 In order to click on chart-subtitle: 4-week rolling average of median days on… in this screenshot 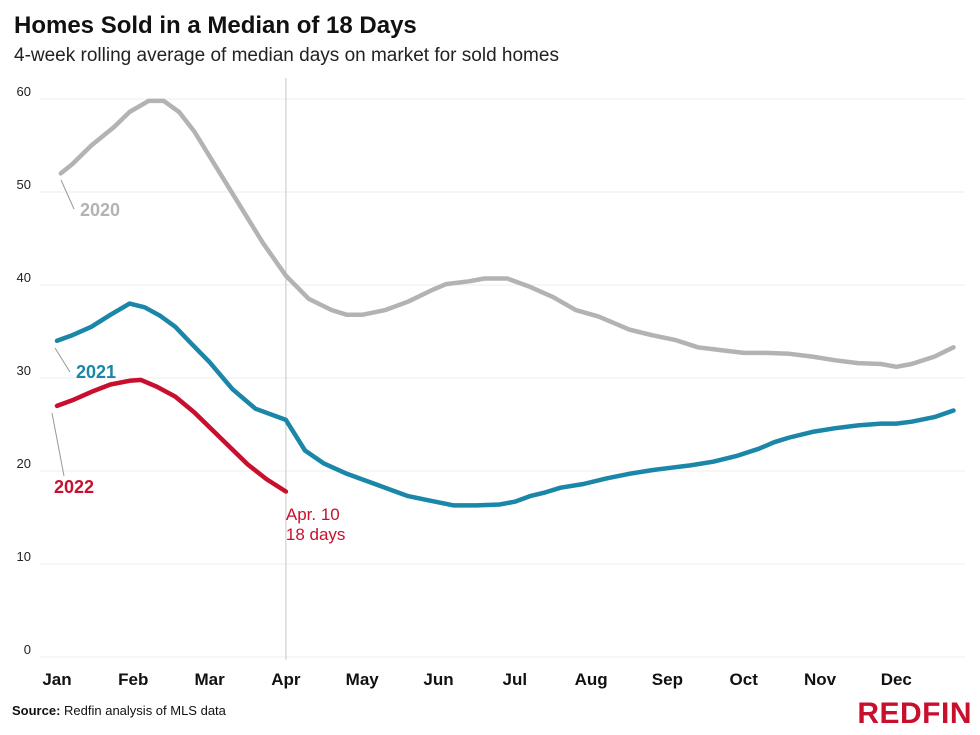, I will do `click(286, 55)`.